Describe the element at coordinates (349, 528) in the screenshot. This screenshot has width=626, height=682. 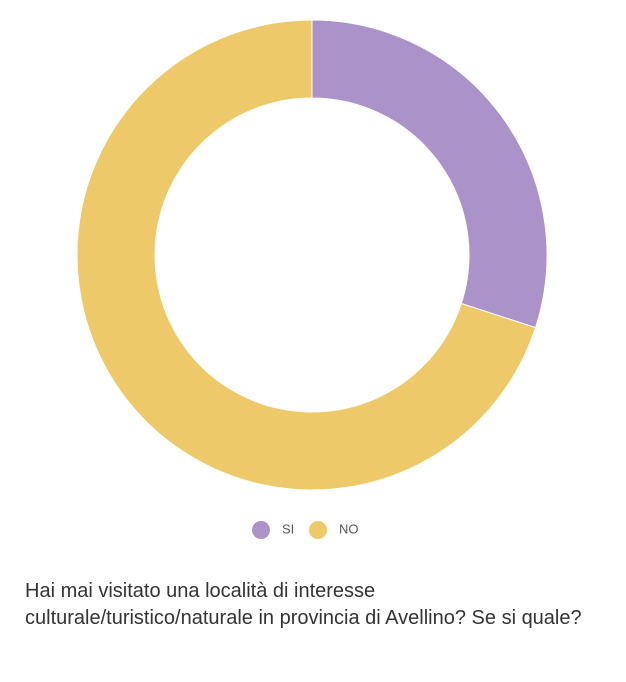
I see `legend-label: NO` at that location.